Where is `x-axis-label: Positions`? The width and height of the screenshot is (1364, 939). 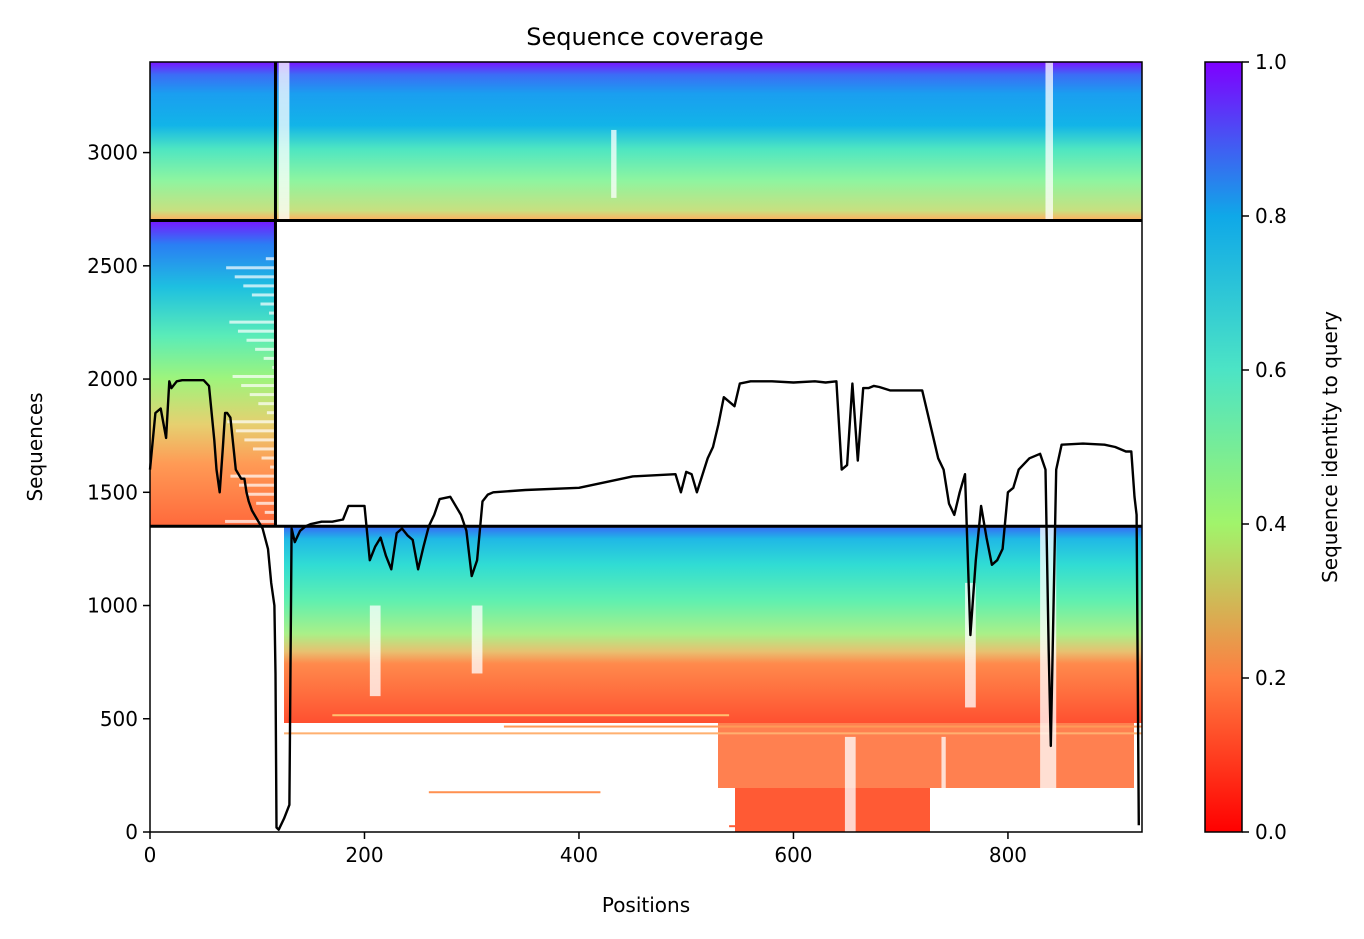 x-axis-label: Positions is located at coordinates (646, 905).